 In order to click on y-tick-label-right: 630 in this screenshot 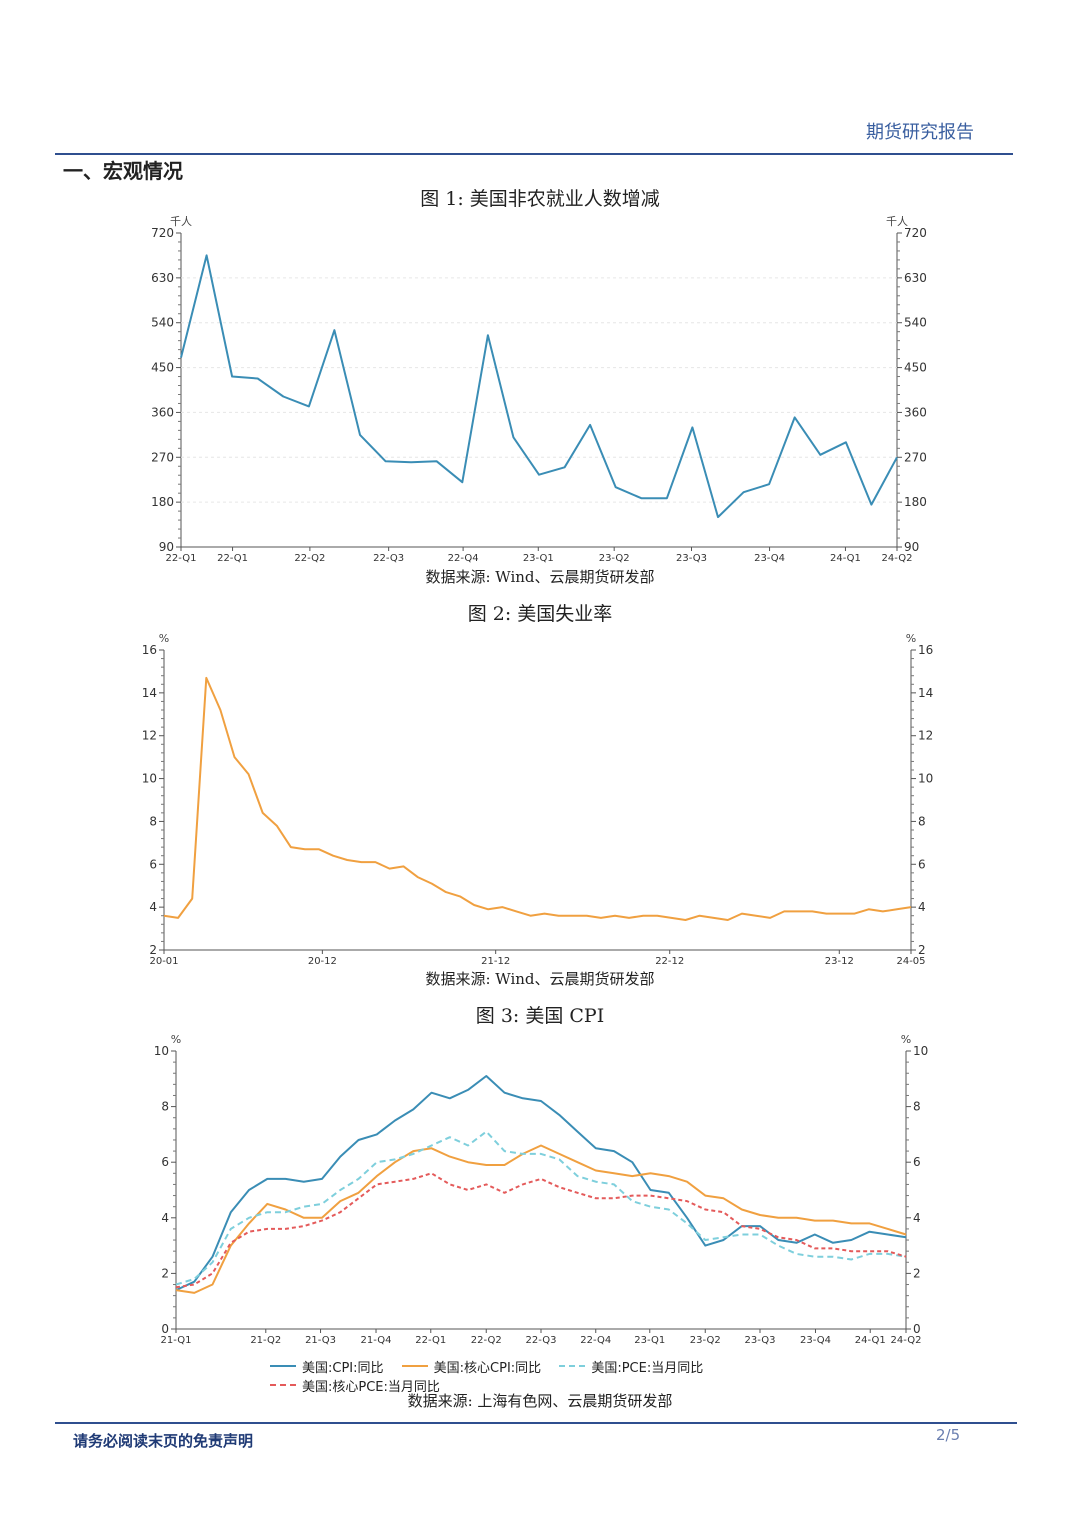, I will do `click(915, 278)`.